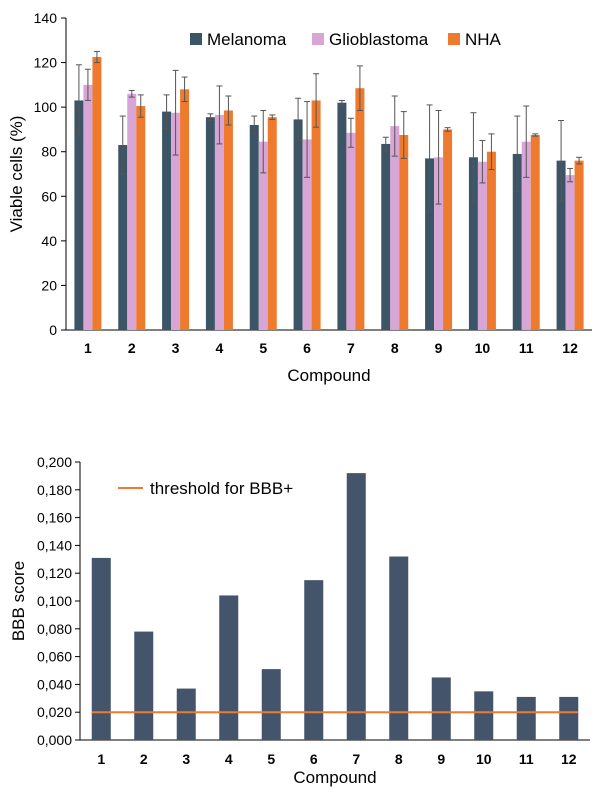 The height and width of the screenshot is (789, 598). I want to click on chart2-ytick-label: 0,180, so click(54, 490).